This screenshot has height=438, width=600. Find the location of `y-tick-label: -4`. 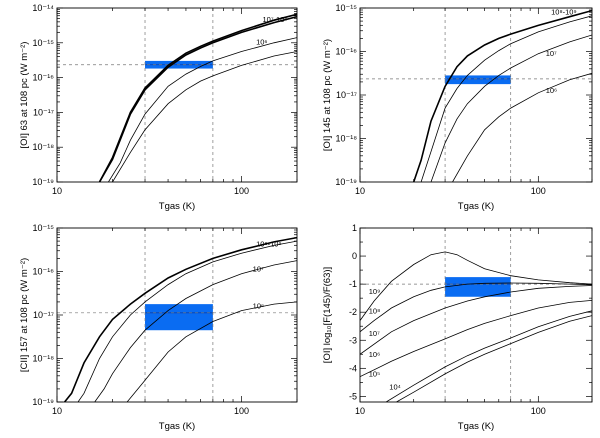

y-tick-label: -4 is located at coordinates (353, 368).